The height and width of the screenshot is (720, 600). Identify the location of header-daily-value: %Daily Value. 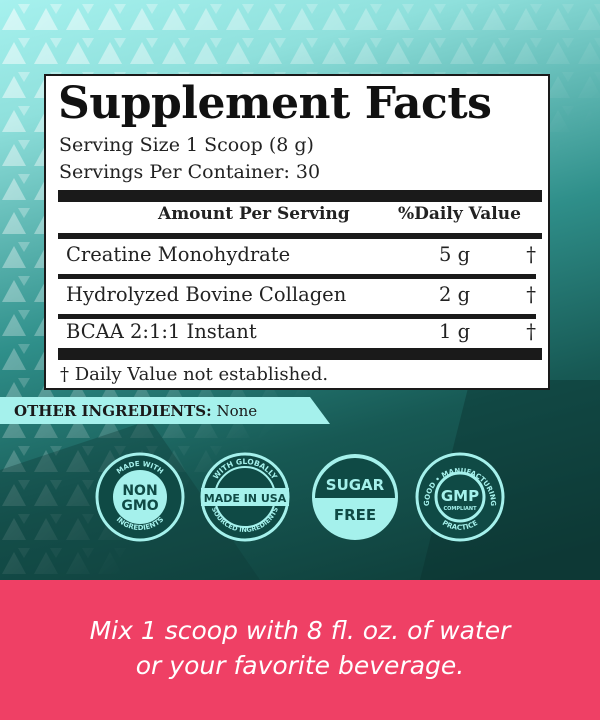
(459, 214).